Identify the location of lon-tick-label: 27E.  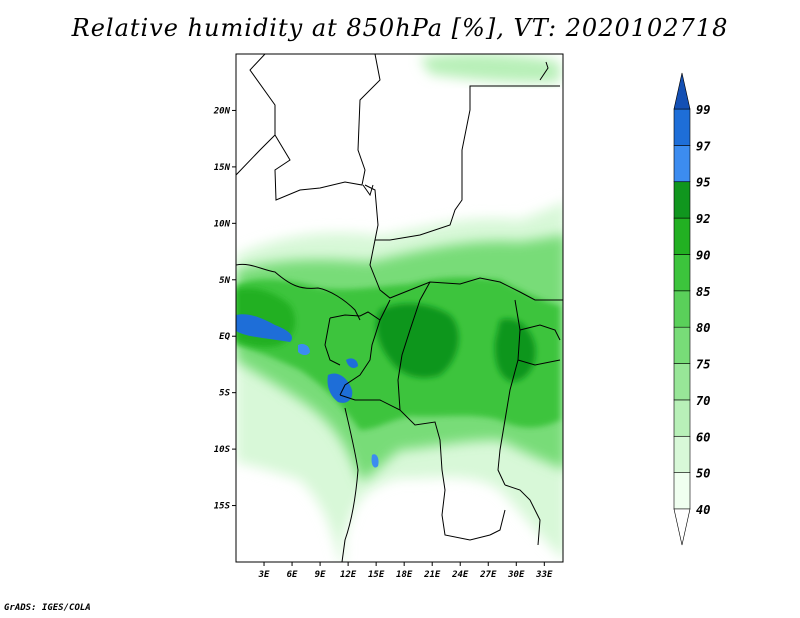
(488, 575).